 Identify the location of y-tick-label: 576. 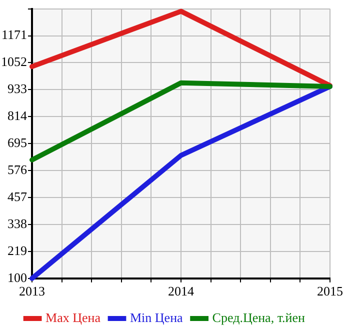
(18, 169).